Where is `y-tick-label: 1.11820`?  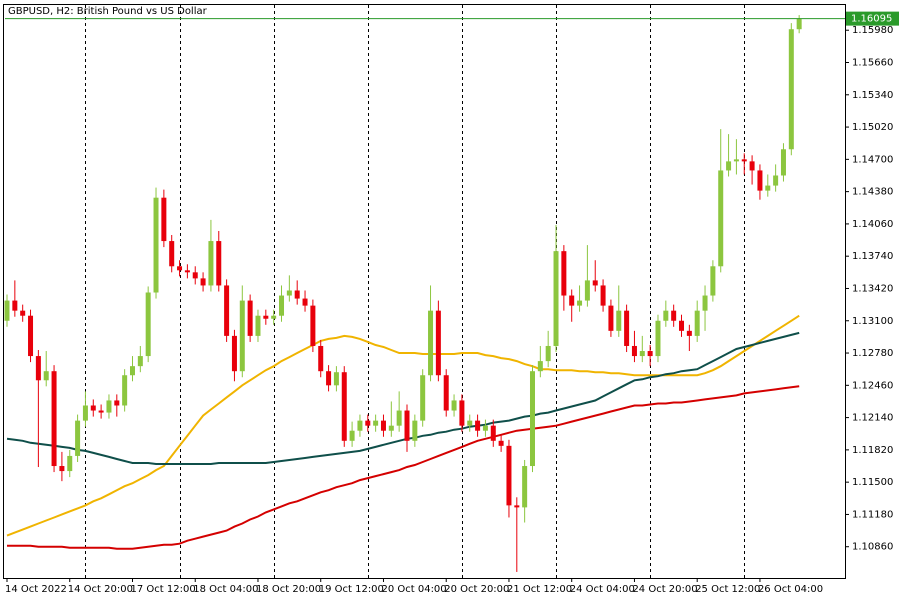 y-tick-label: 1.11820 is located at coordinates (872, 450).